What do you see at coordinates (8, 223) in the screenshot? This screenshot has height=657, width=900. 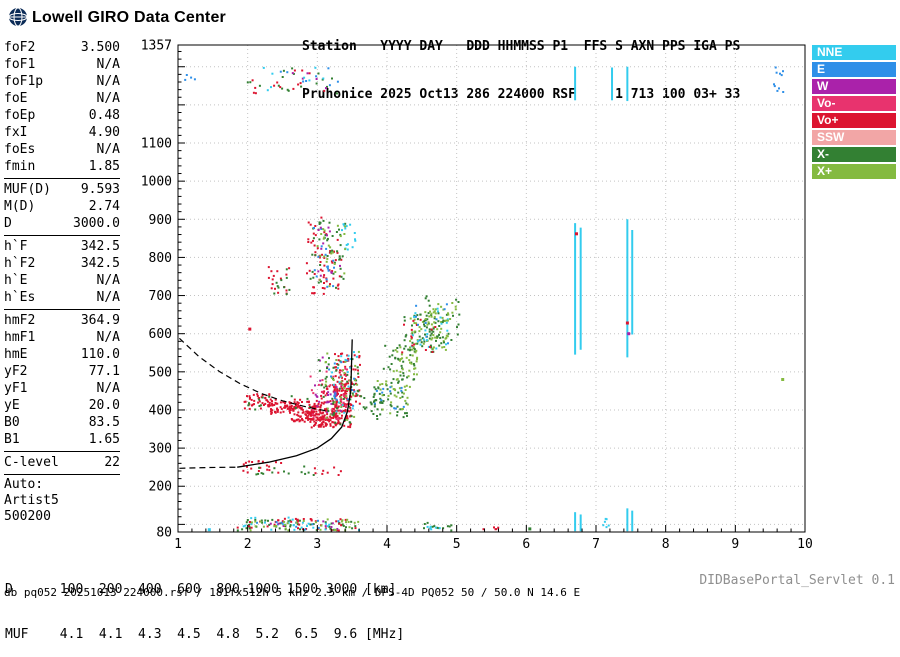 I see `param-label: D` at bounding box center [8, 223].